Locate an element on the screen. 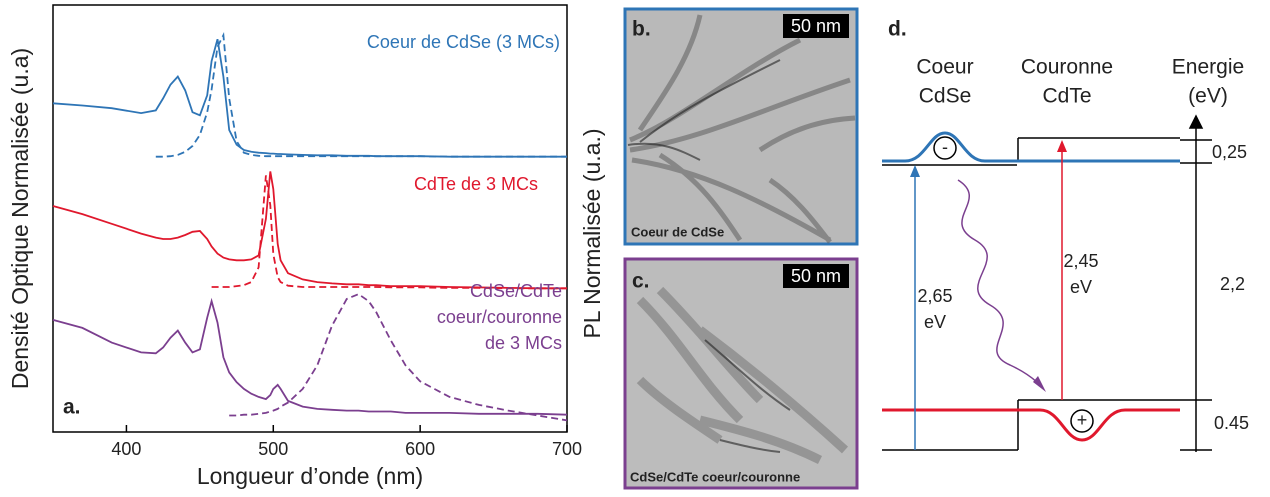 The image size is (1270, 497). tem-image-b: 50 nm b. Coeur de CdSe is located at coordinates (741, 126).